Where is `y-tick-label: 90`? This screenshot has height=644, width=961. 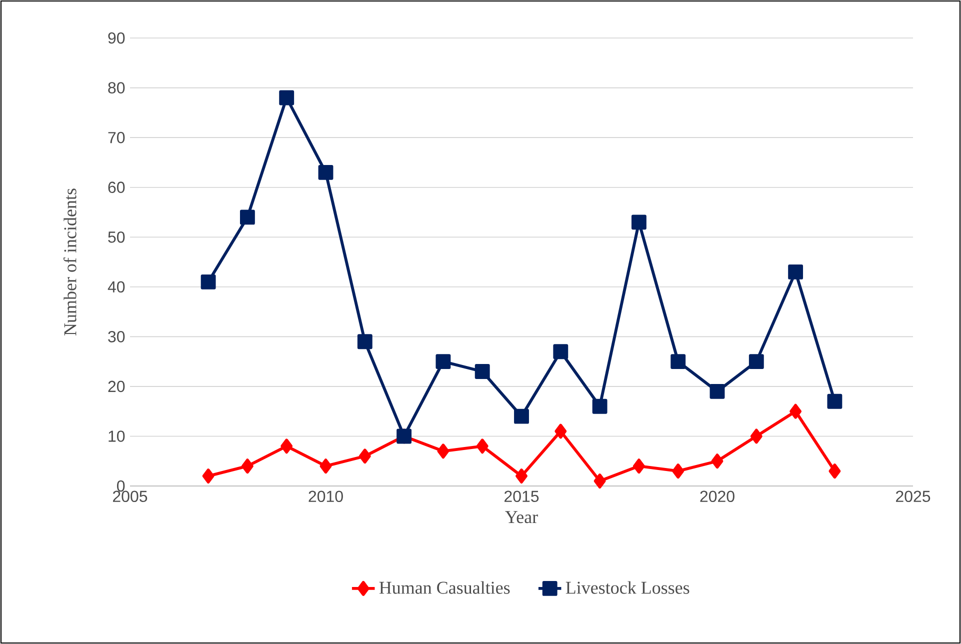 y-tick-label: 90 is located at coordinates (116, 38).